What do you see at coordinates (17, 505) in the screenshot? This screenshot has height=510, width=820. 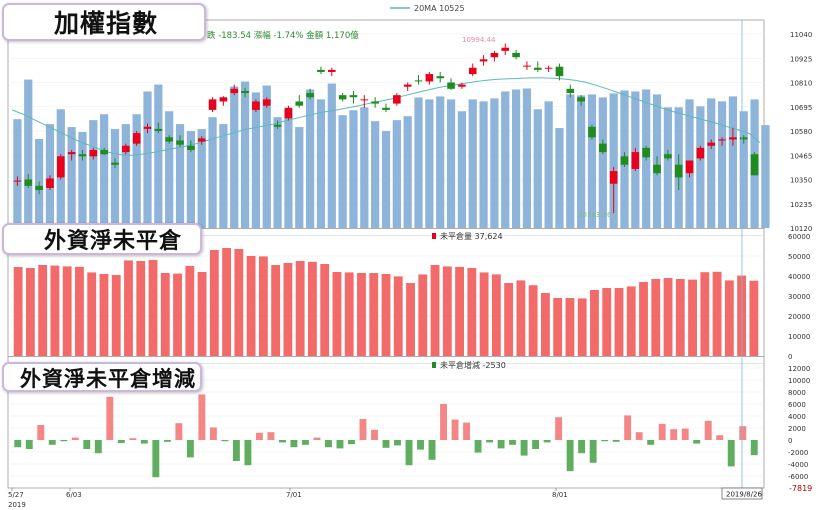 I see `year-label: 2019` at bounding box center [17, 505].